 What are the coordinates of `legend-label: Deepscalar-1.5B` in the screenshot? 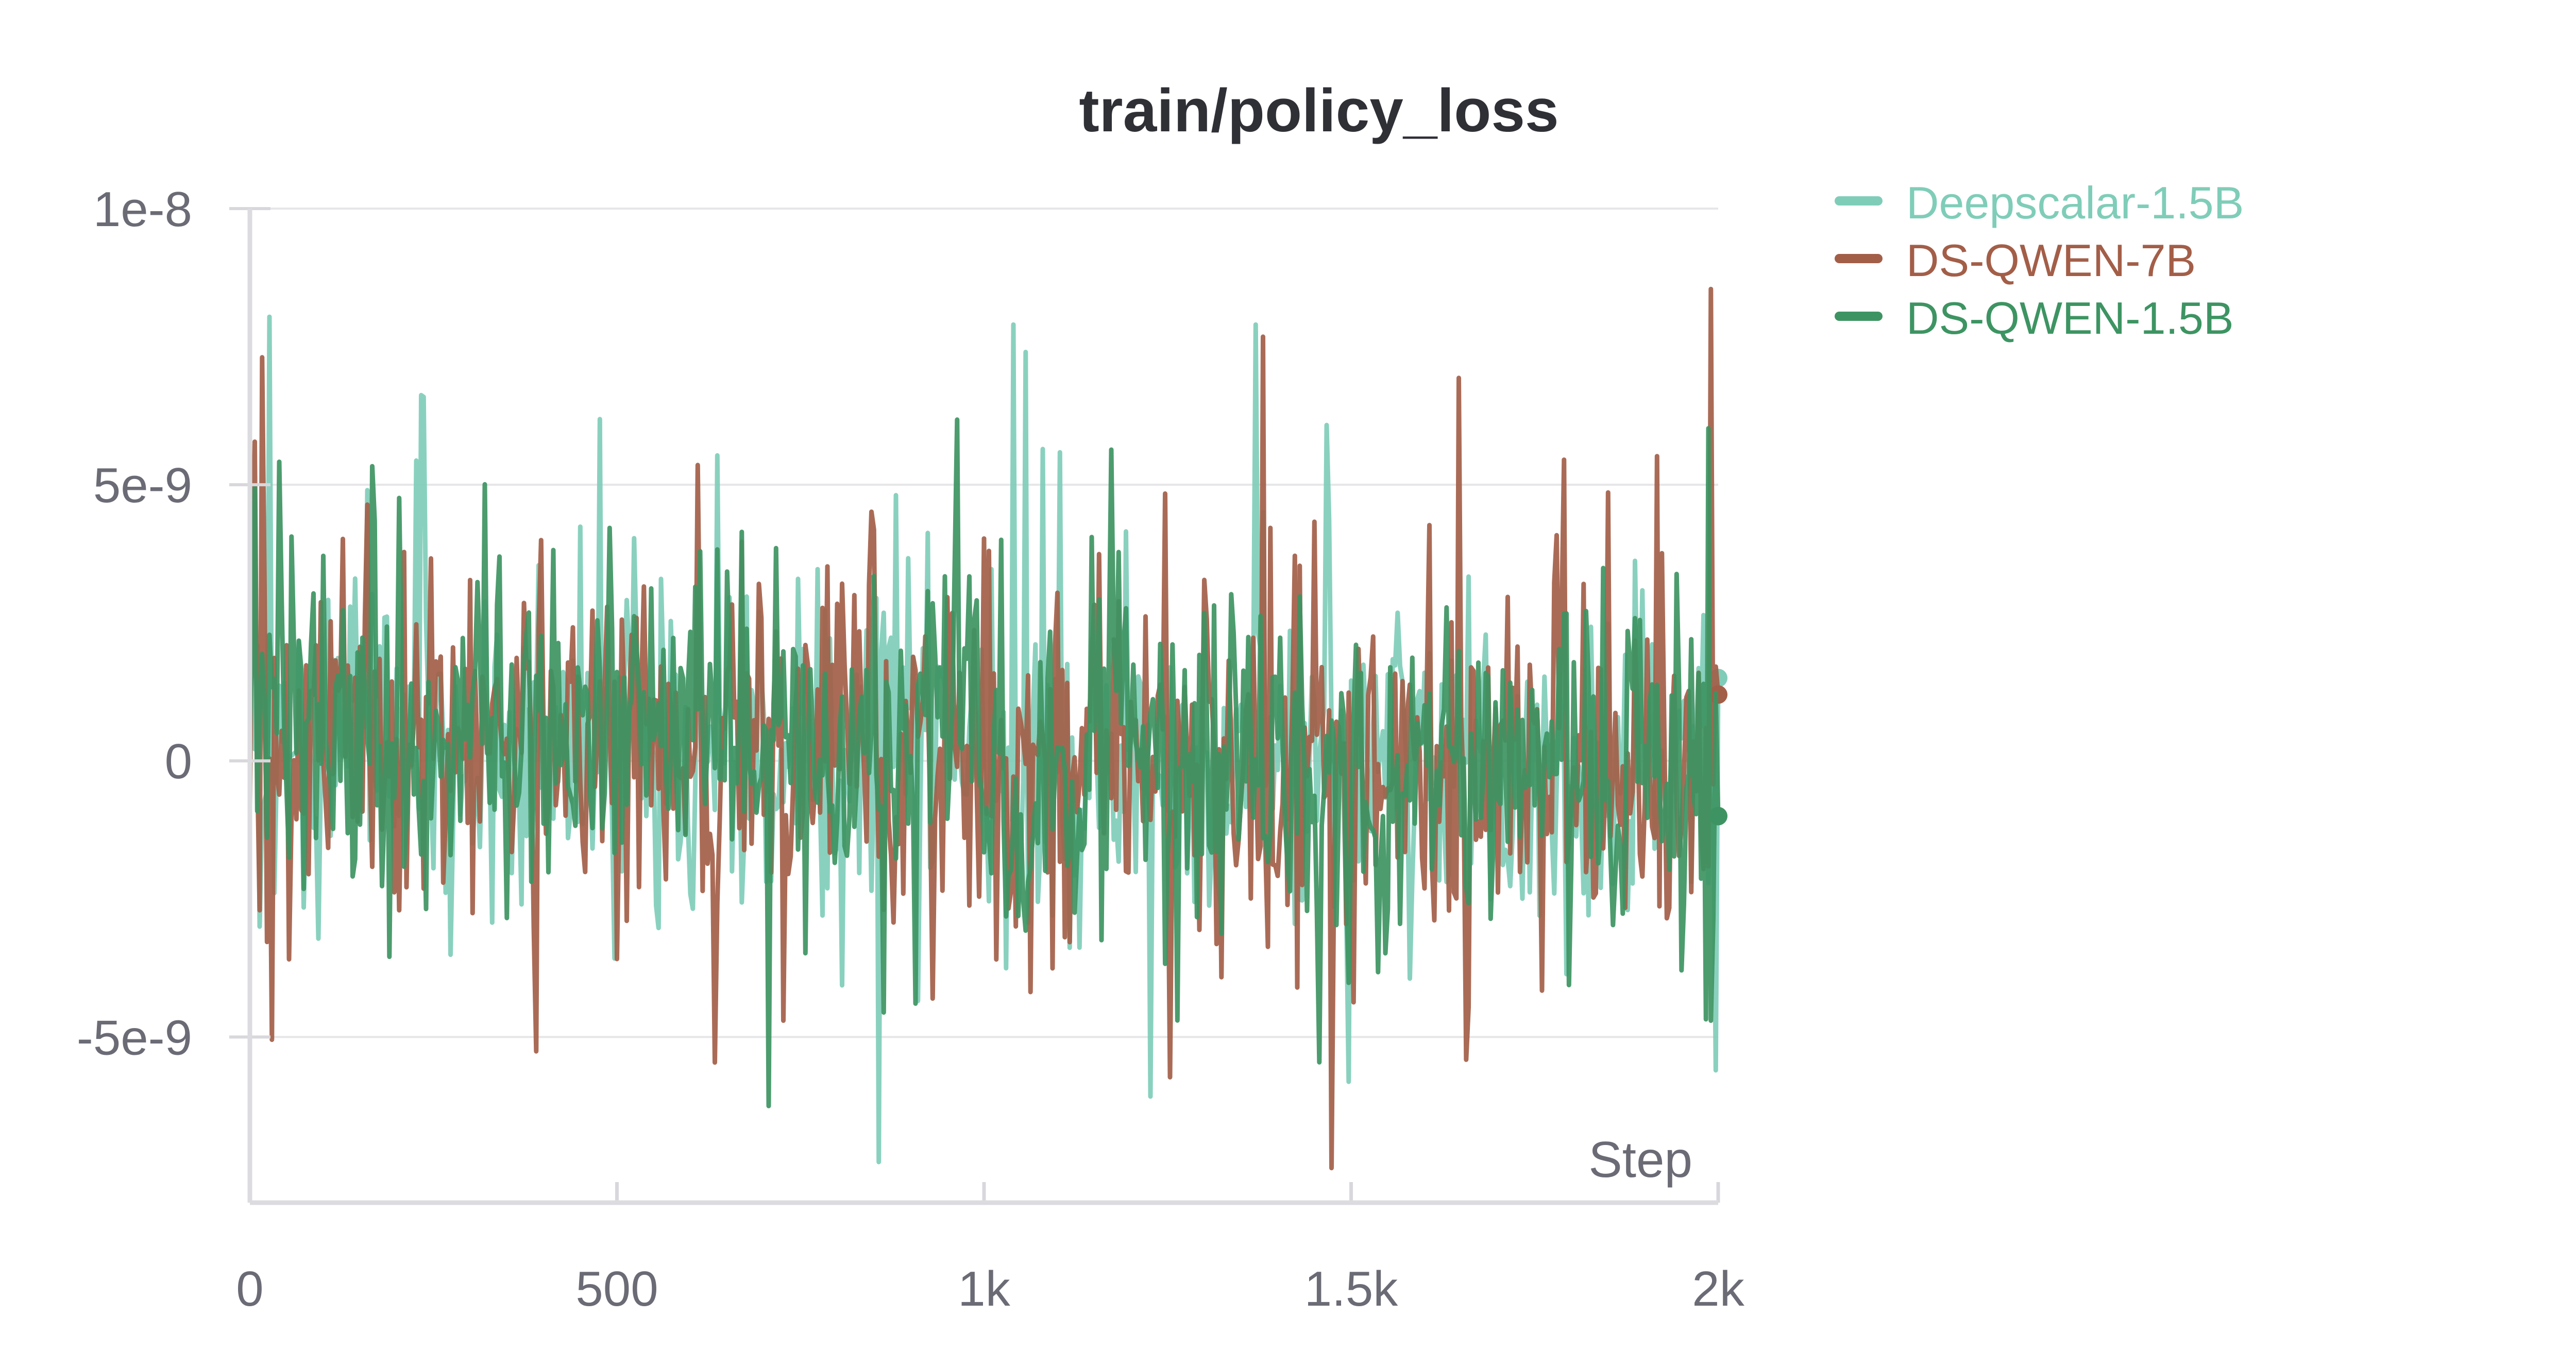 It's located at (2075, 202).